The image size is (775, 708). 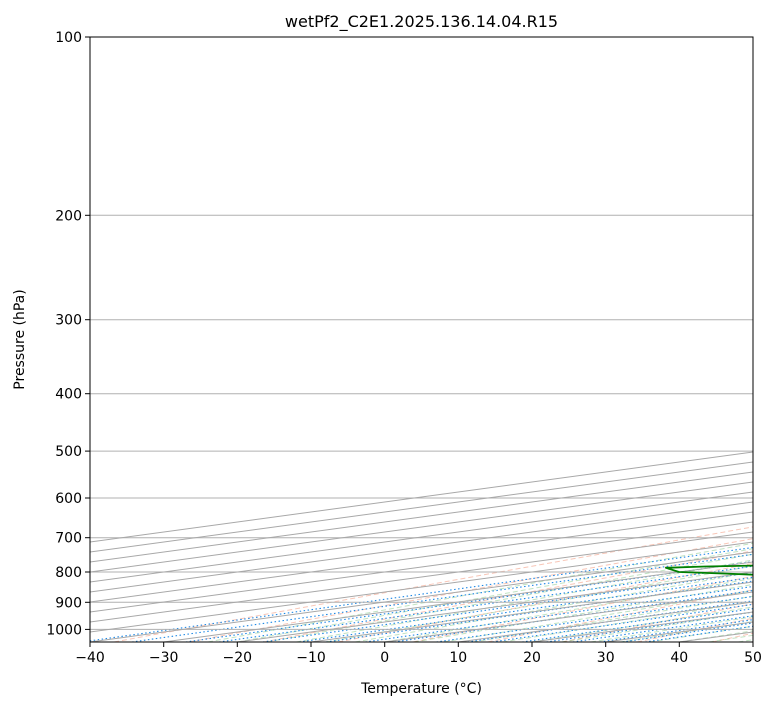 I want to click on y-tick-label: 200, so click(x=68, y=216).